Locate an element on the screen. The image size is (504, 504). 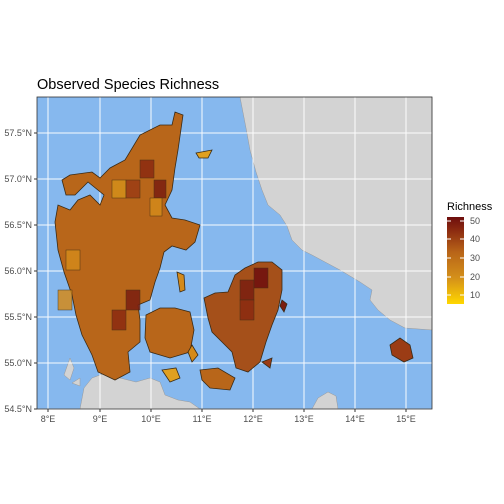
land-germany is located at coordinates (140, 390).